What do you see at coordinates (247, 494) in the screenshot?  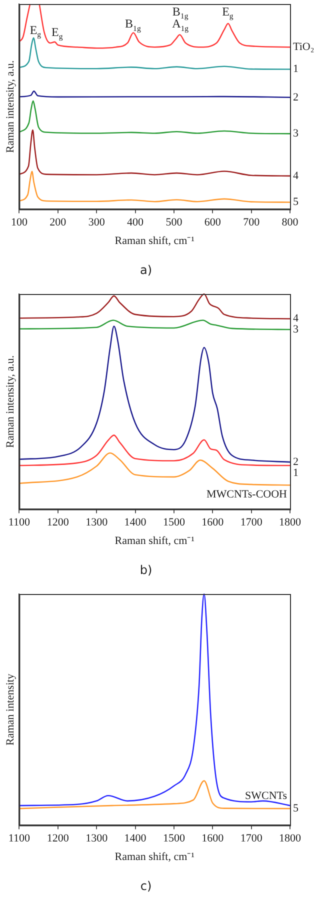 I see `series-label: MWCNTs-COOH` at bounding box center [247, 494].